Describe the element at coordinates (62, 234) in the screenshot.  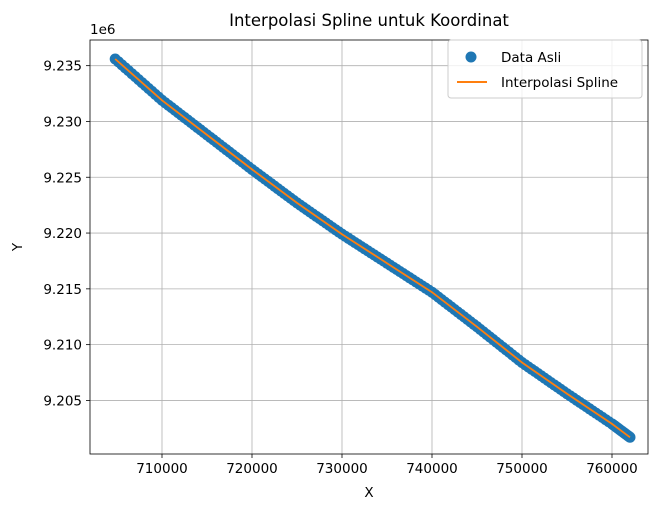
I see `y-tick-label: 9.220` at that location.